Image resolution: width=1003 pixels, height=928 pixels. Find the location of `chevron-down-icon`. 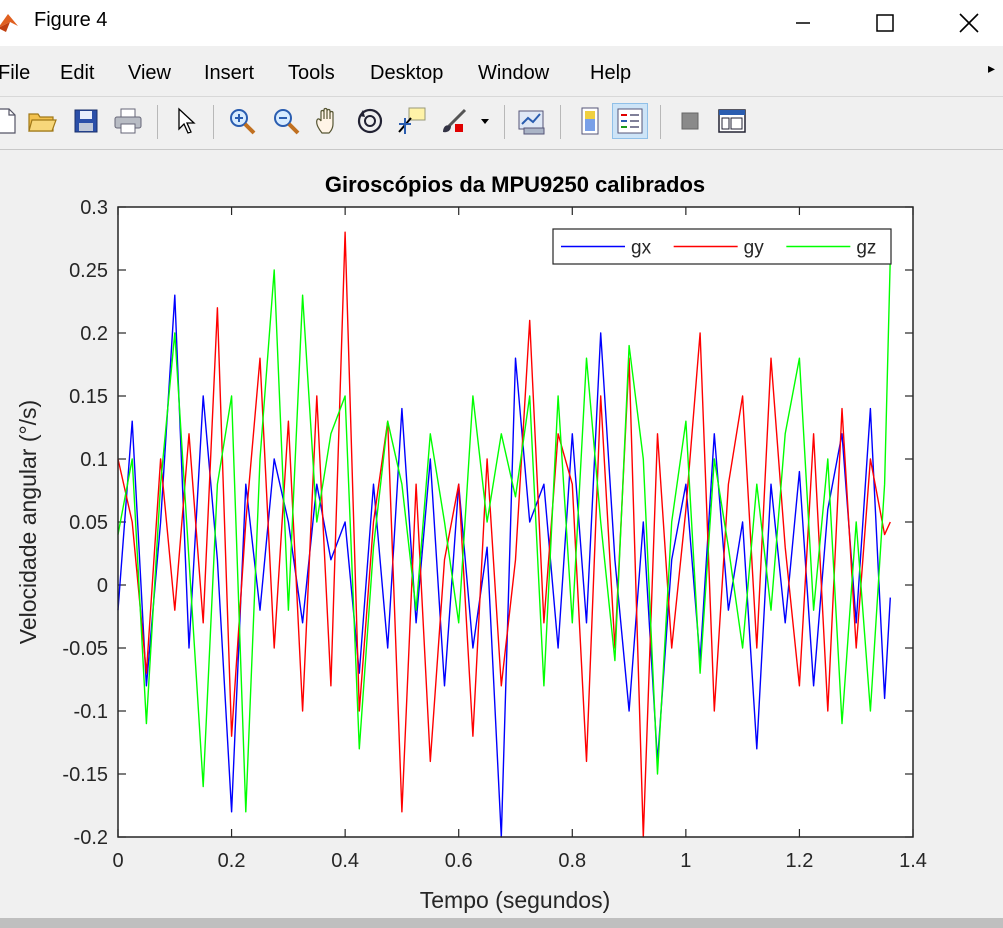

chevron-down-icon is located at coordinates (485, 121).